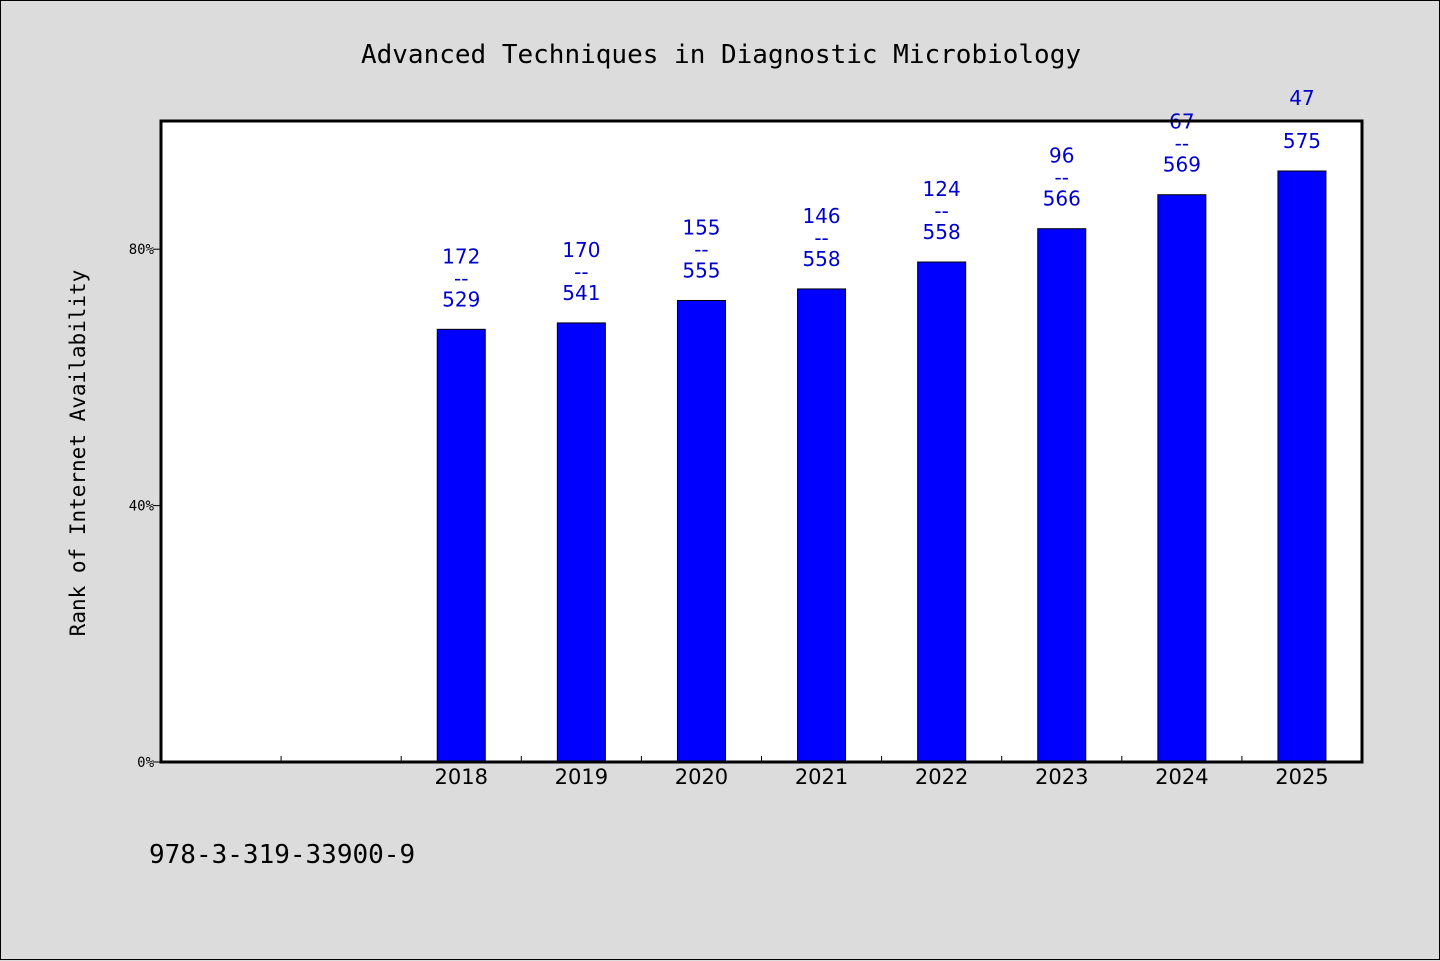  I want to click on x-tick-label: 2018, so click(461, 777).